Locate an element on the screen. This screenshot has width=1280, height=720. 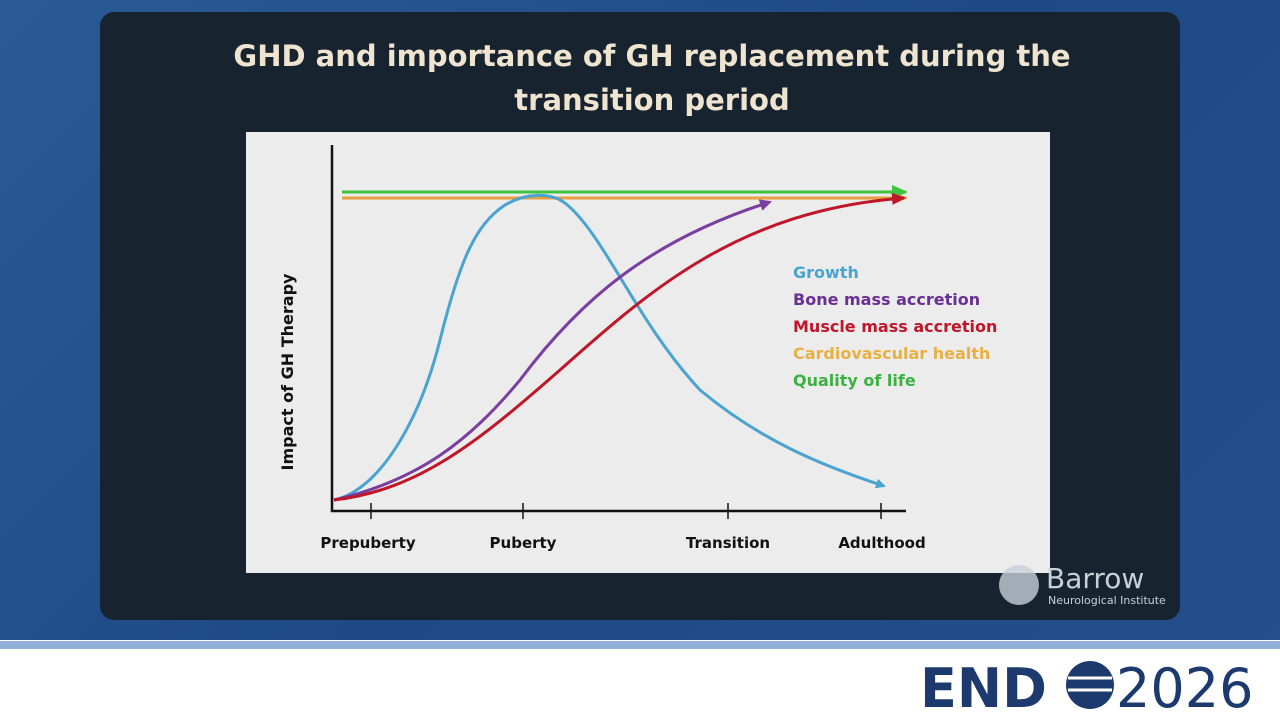
legend-item: Growth is located at coordinates (826, 272).